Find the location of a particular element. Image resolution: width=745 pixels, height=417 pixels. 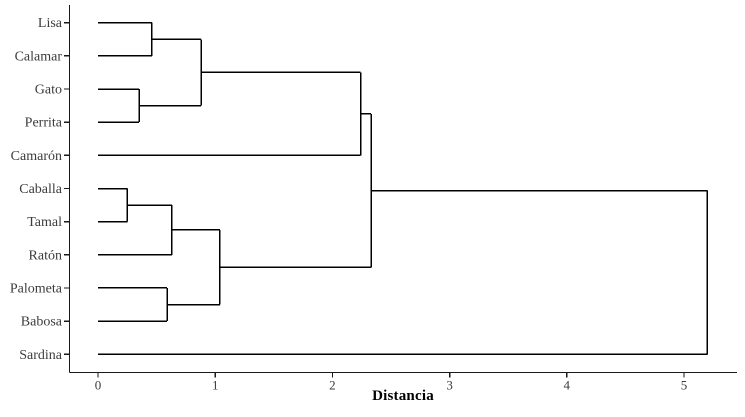

leaf-label: Perrita is located at coordinates (44, 123).